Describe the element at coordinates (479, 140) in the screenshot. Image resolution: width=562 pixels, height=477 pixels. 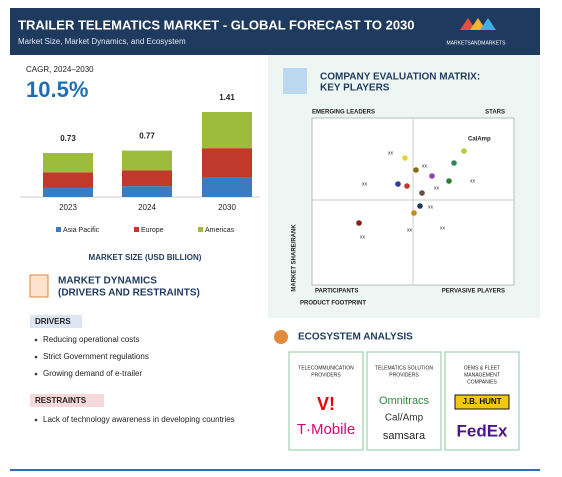
I see `player-label: CalAmp` at that location.